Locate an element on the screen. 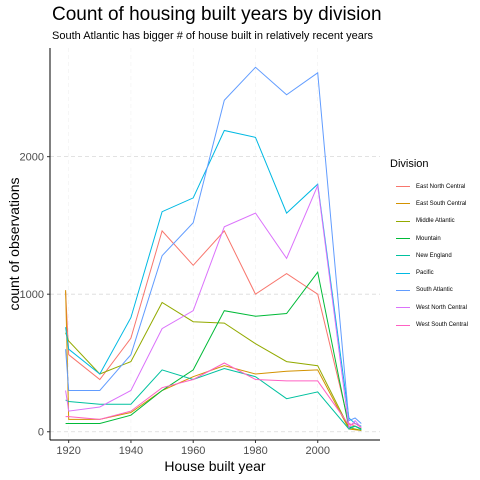  legend-item-east-south-central: East South Central is located at coordinates (429, 203).